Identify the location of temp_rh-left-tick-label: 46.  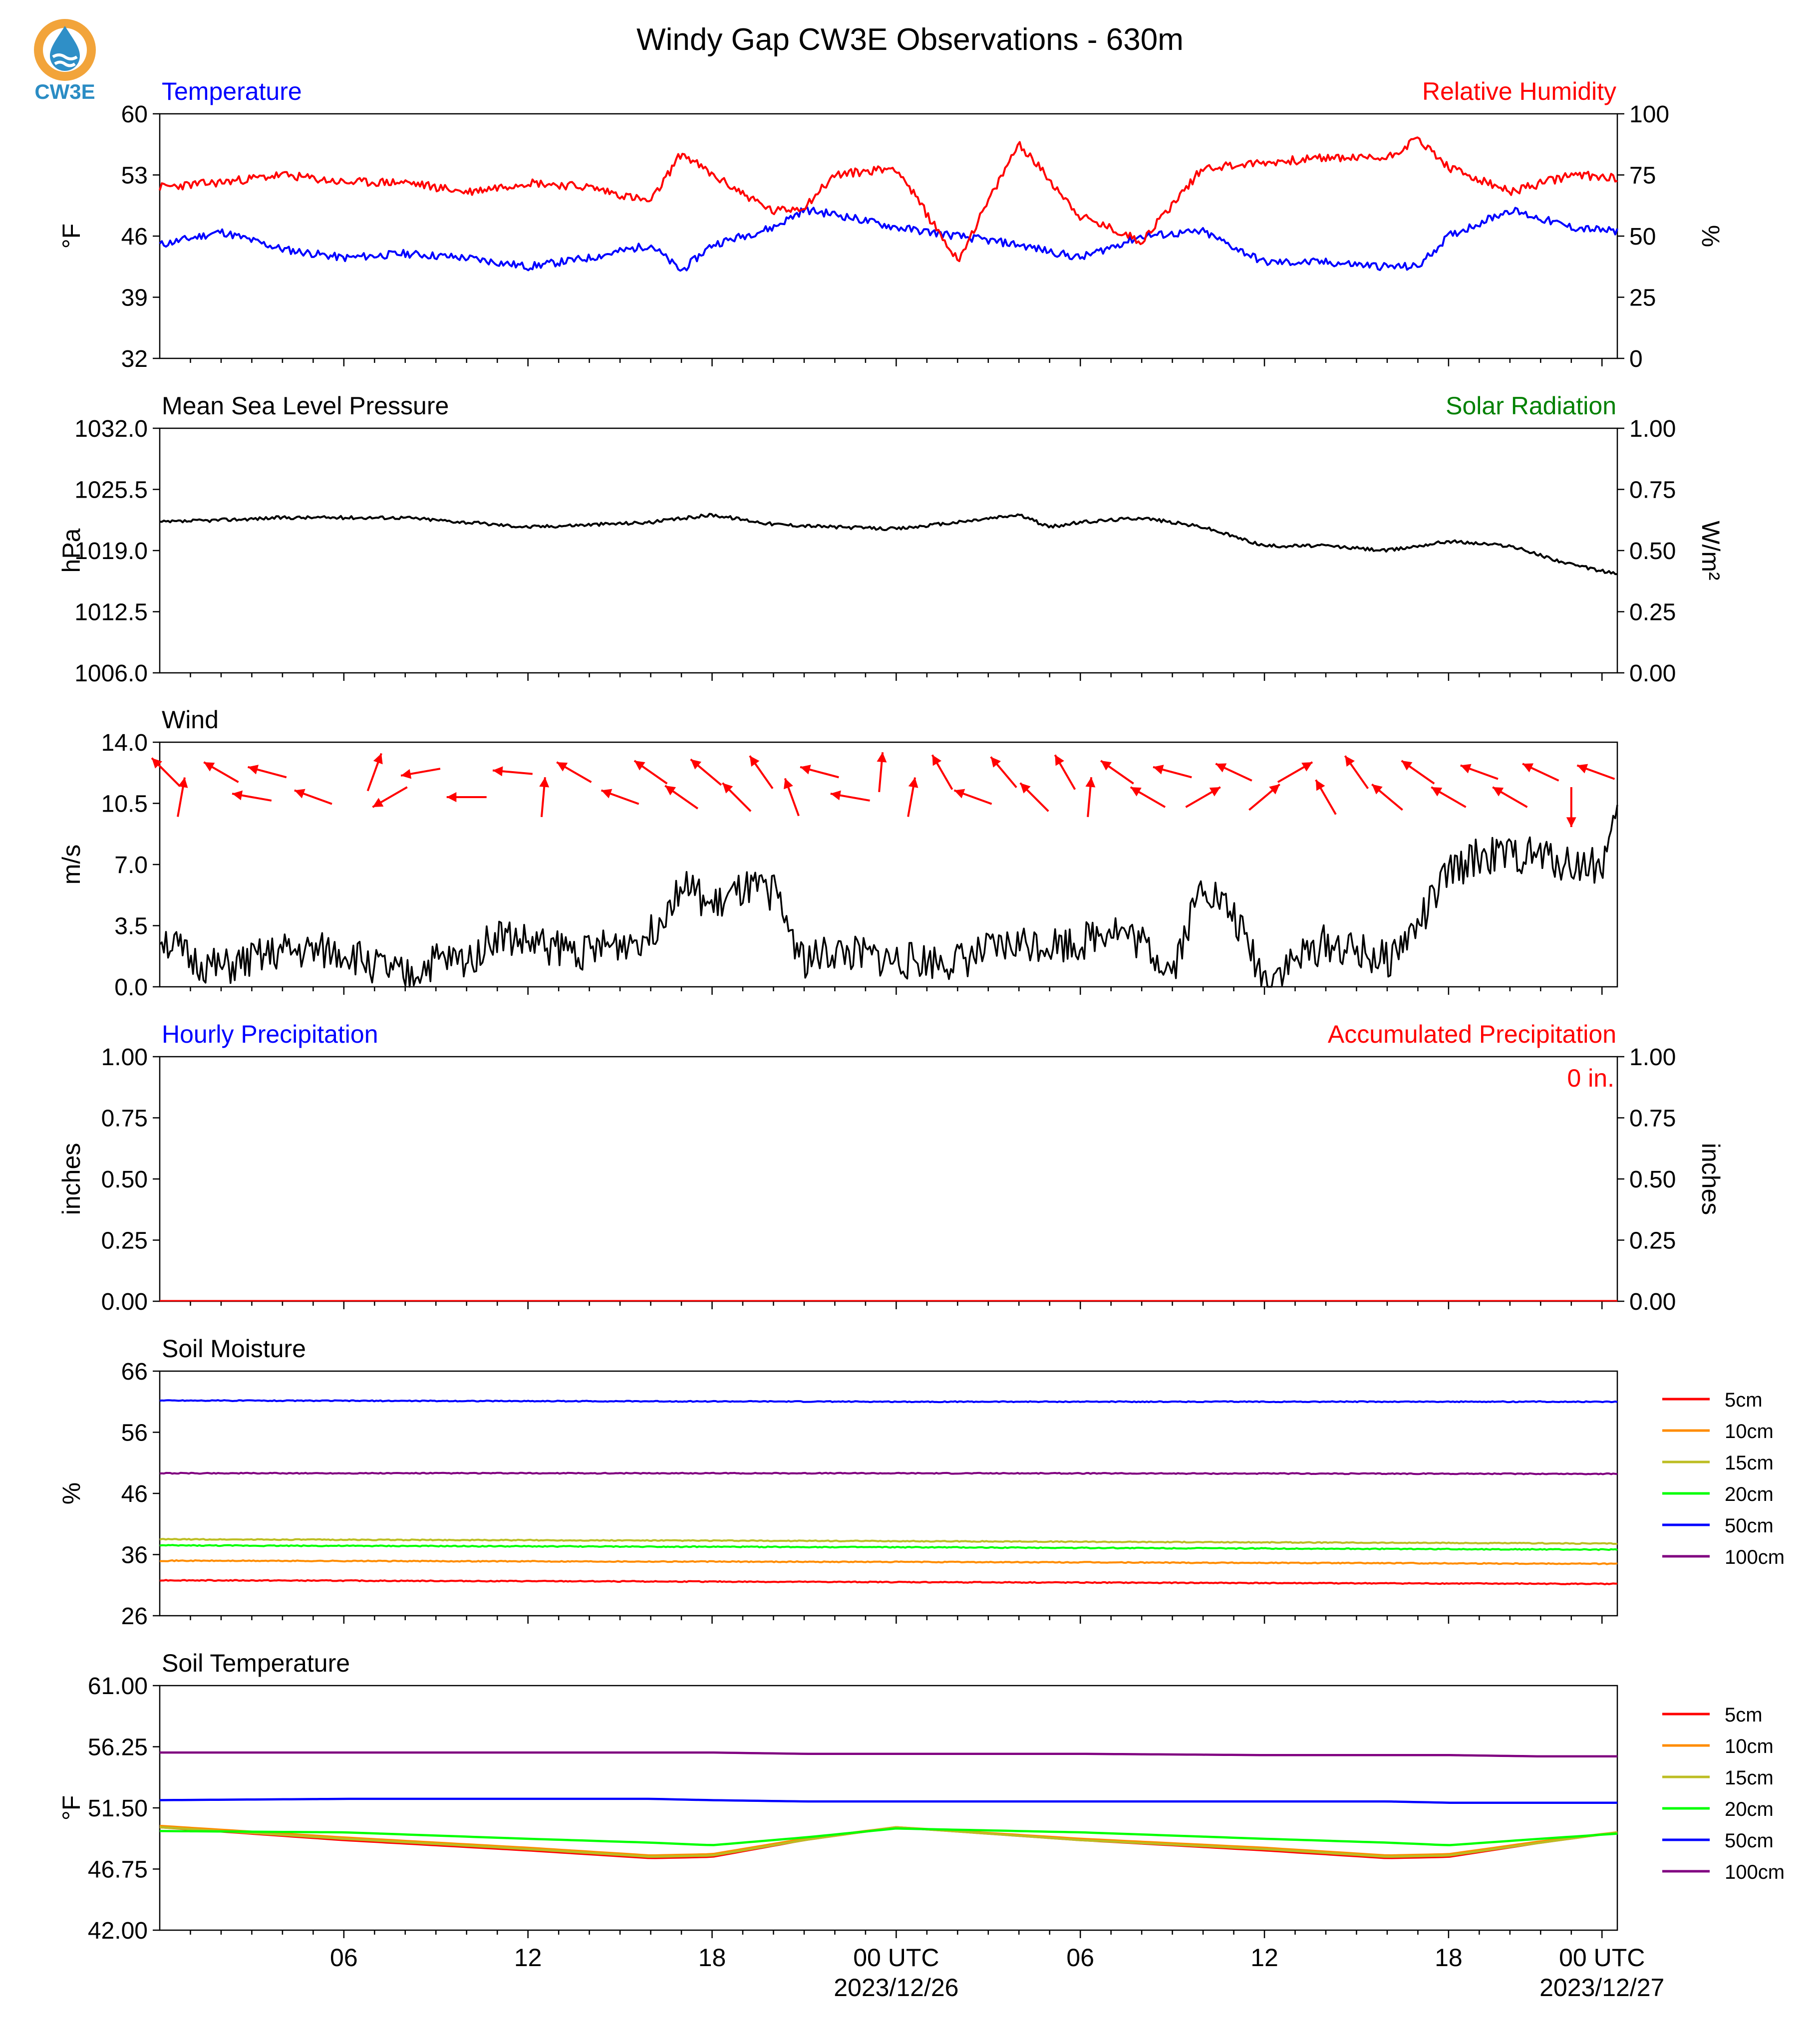
(134, 237).